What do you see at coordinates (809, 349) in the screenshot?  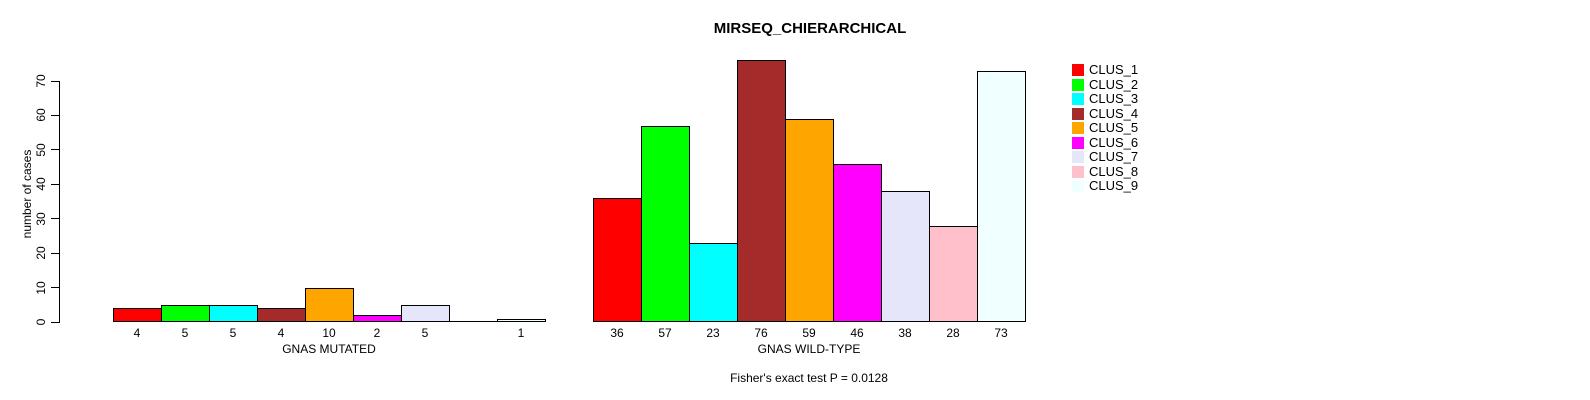 I see `x-axis-group-label: GNAS WILD-TYPE` at bounding box center [809, 349].